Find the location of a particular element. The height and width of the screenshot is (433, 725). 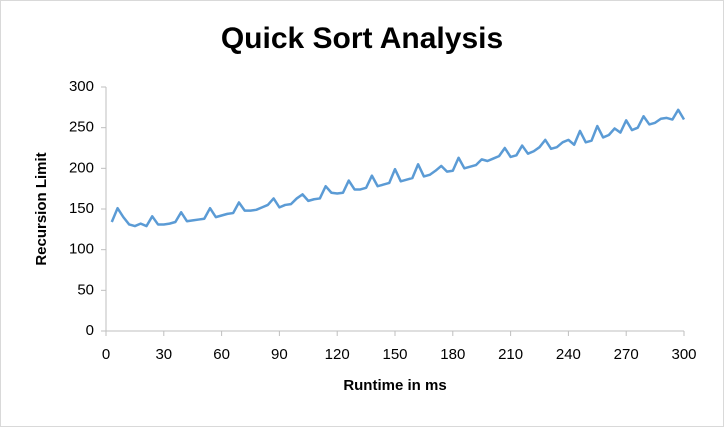

x-tick-label: 150 is located at coordinates (394, 354).